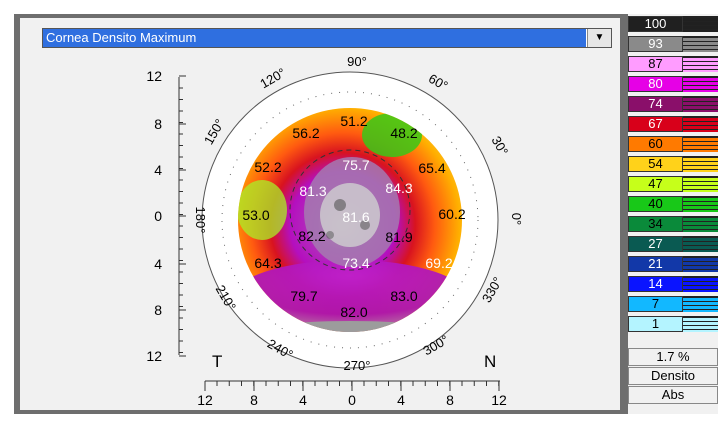  Describe the element at coordinates (305, 133) in the screenshot. I see `map-value: 56.2` at that location.